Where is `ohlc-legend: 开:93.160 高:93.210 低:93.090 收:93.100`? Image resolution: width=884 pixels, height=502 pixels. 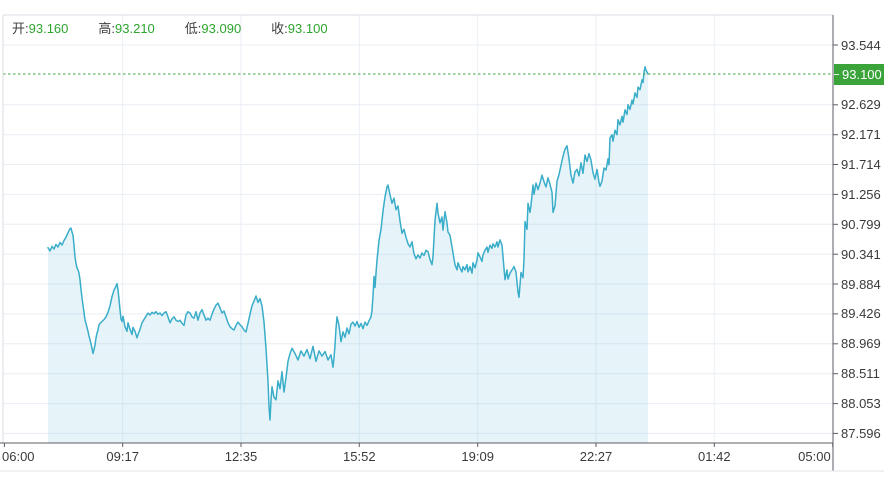 ohlc-legend: 开:93.160 高:93.210 低:93.090 收:93.100 is located at coordinates (170, 29).